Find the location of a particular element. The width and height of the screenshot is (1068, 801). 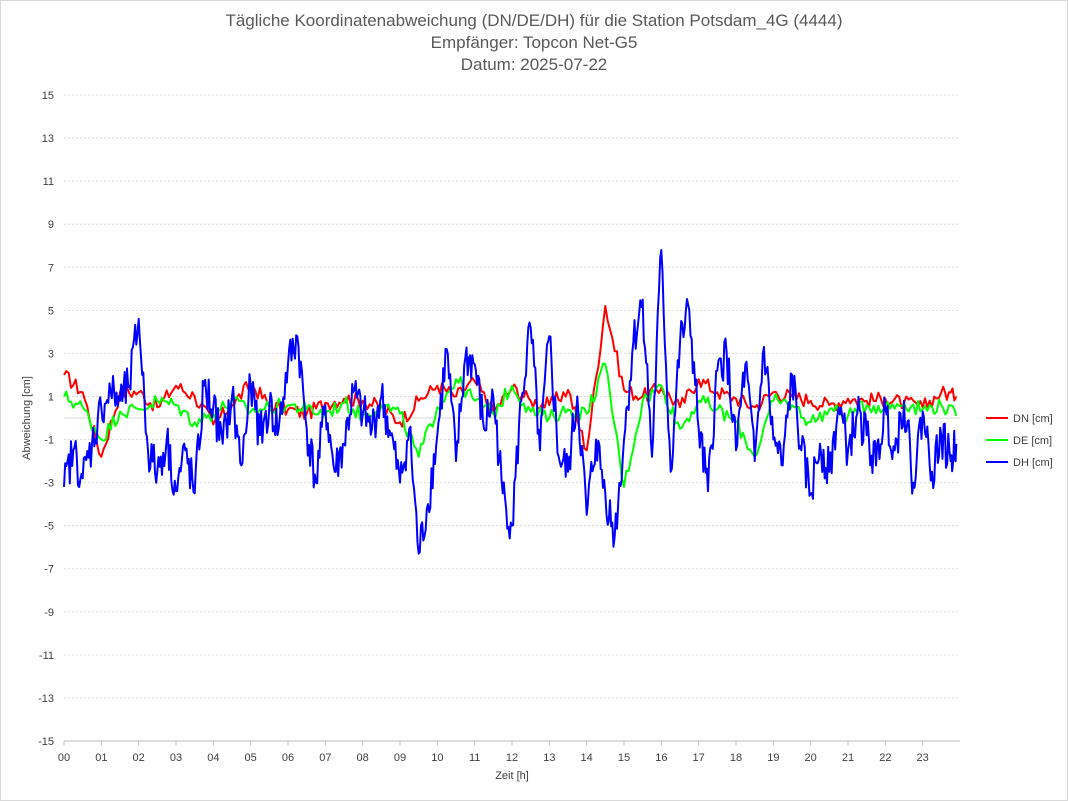

y-axis-label: Abweichung [cm] is located at coordinates (27, 418).